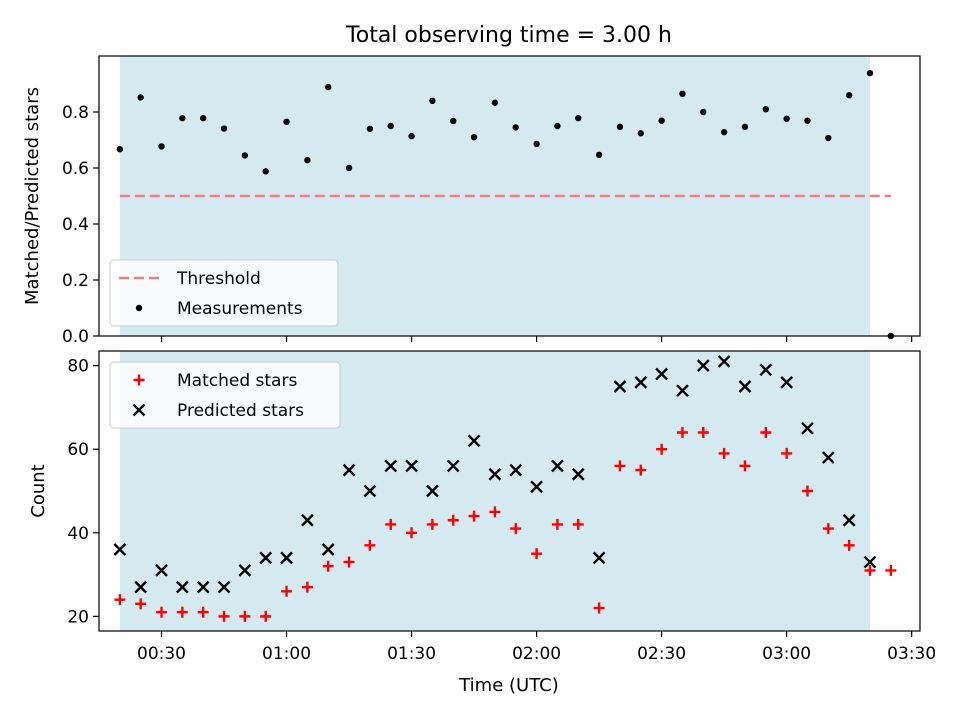 The image size is (960, 720). What do you see at coordinates (75, 169) in the screenshot?
I see `y-tick-label: 0.6` at bounding box center [75, 169].